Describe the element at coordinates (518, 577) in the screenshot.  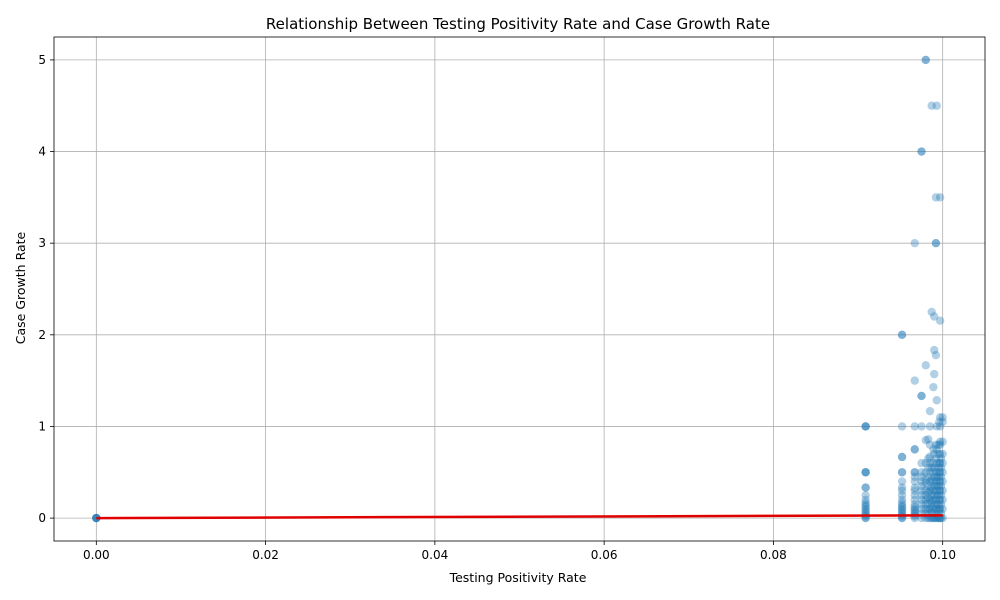
I see `x-axis-label: Testing Positivity Rate` at that location.